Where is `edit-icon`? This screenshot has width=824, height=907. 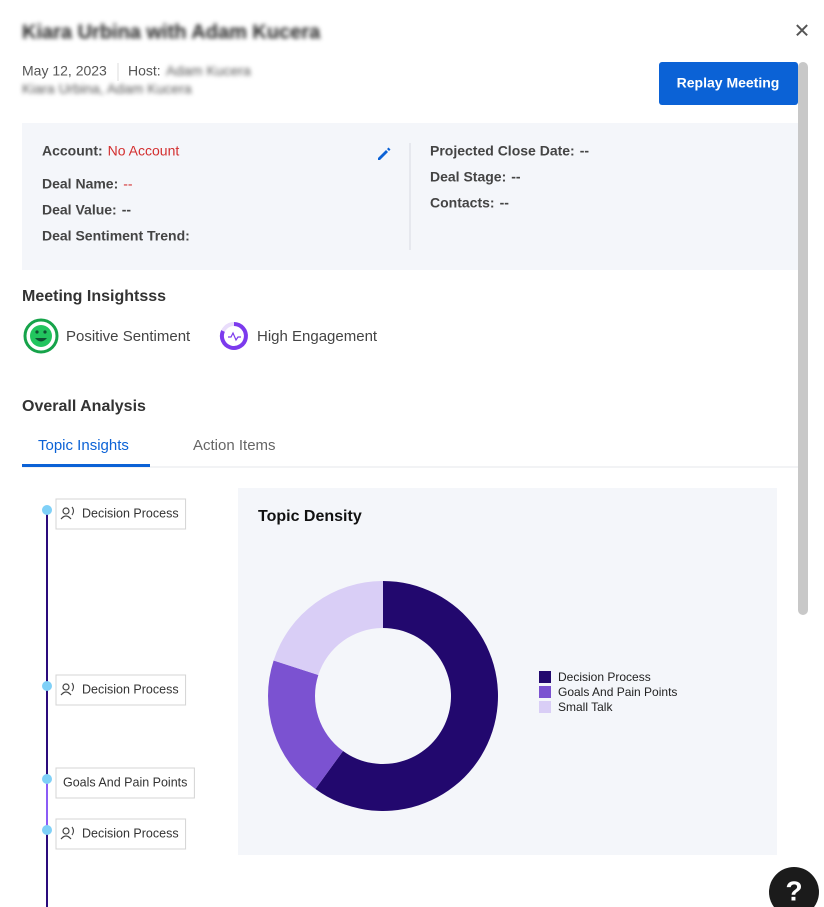
edit-icon is located at coordinates (384, 154).